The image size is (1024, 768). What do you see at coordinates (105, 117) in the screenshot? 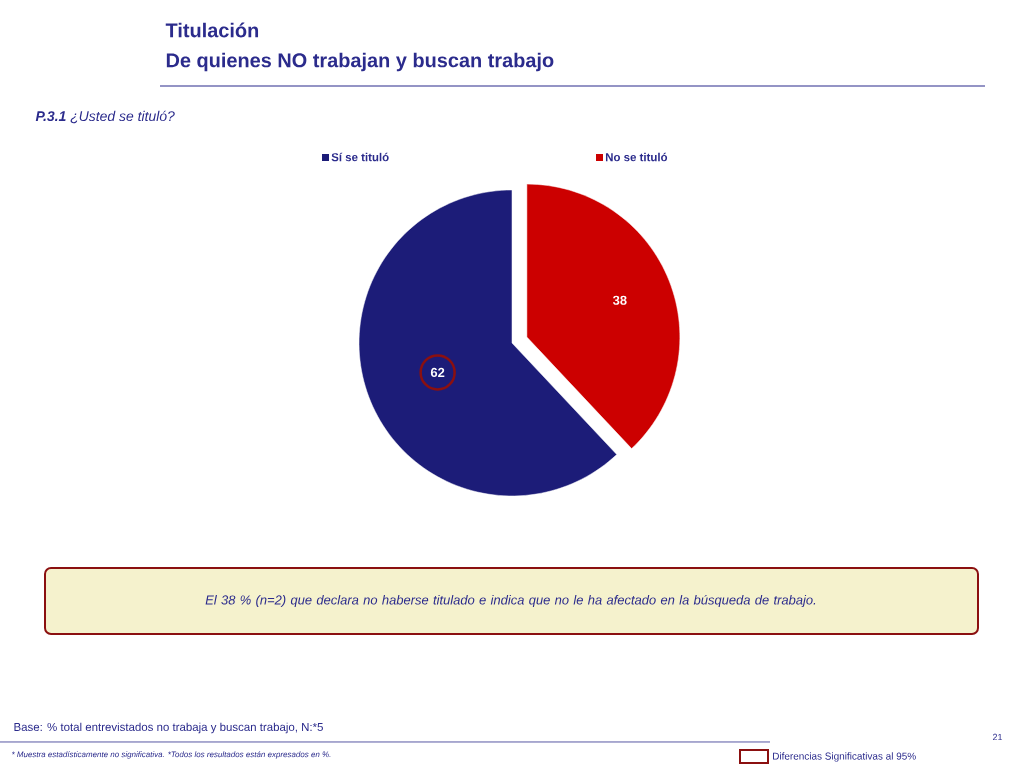
I see `text: P.3.1 ¿Usted se tituló?` at bounding box center [105, 117].